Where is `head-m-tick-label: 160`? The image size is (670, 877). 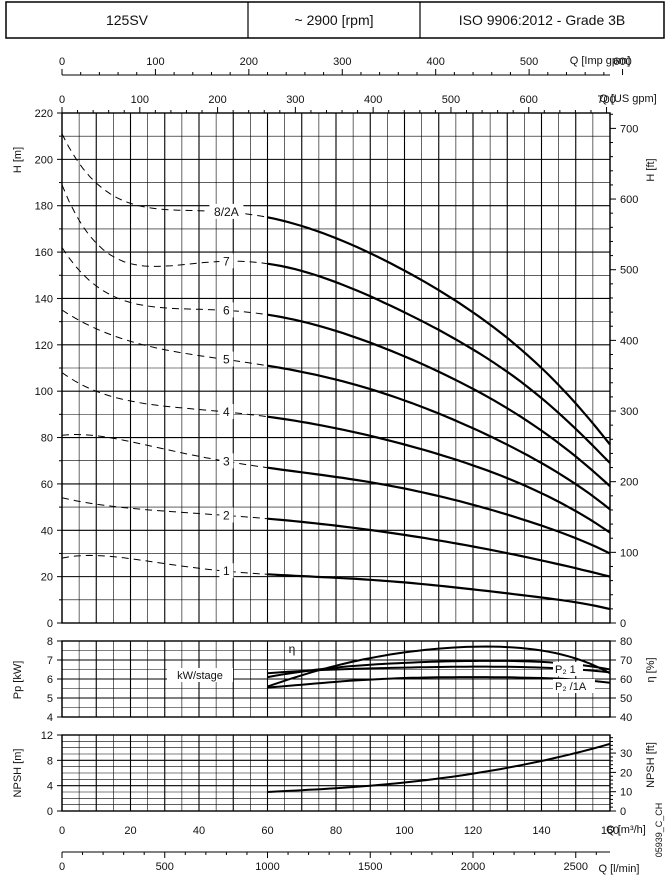 head-m-tick-label: 160 is located at coordinates (44, 253).